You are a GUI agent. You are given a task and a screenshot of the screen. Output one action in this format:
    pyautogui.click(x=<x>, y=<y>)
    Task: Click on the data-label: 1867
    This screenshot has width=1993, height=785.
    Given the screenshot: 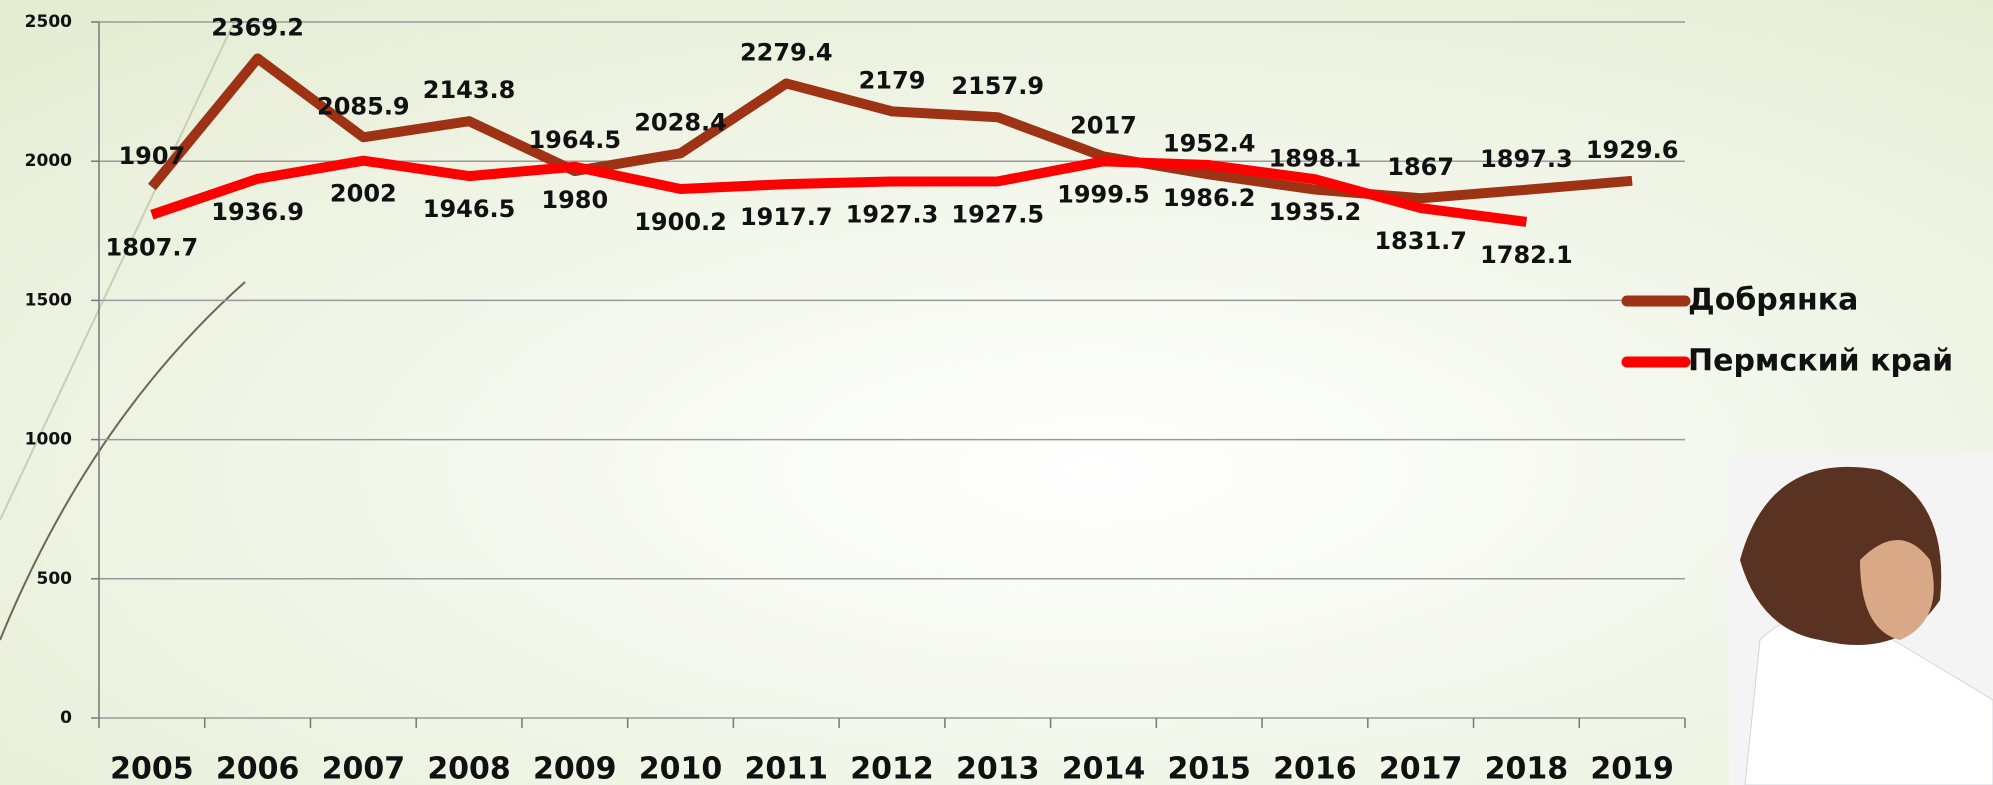 What is the action you would take?
    pyautogui.click(x=1420, y=167)
    